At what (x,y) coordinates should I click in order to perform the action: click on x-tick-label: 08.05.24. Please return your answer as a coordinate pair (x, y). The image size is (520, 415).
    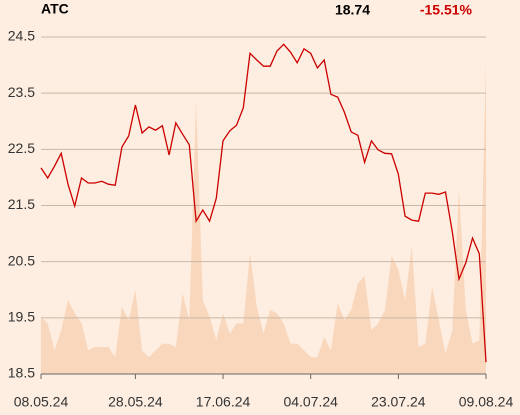
    Looking at the image, I should click on (41, 402).